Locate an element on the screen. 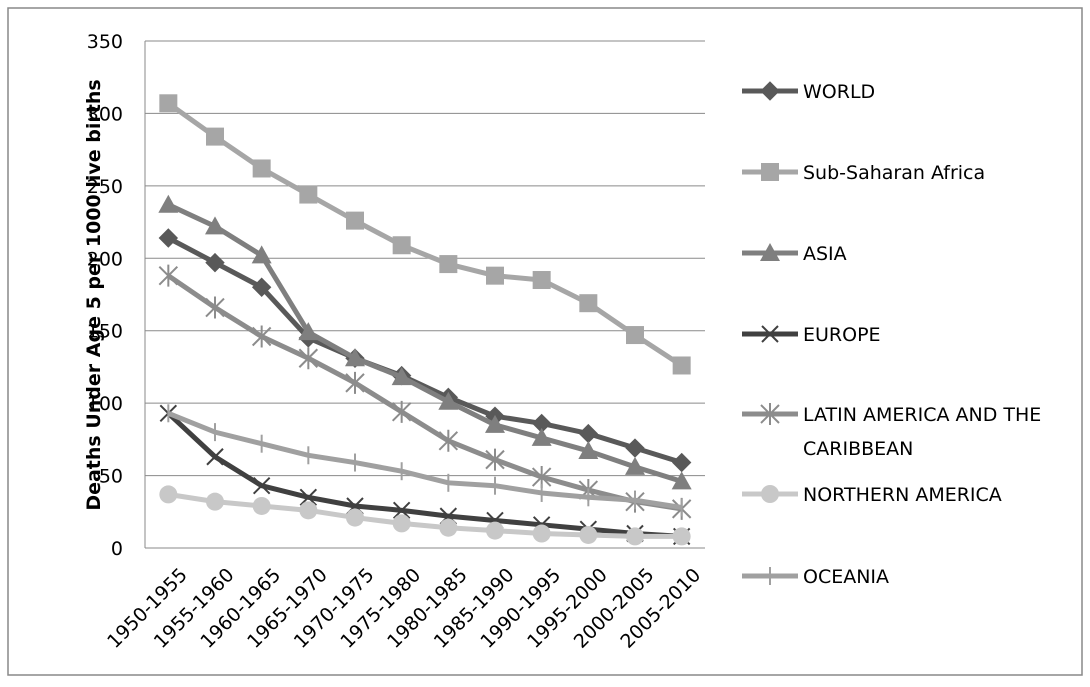 The image size is (1090, 687). y-tick-label: 50 is located at coordinates (111, 477).